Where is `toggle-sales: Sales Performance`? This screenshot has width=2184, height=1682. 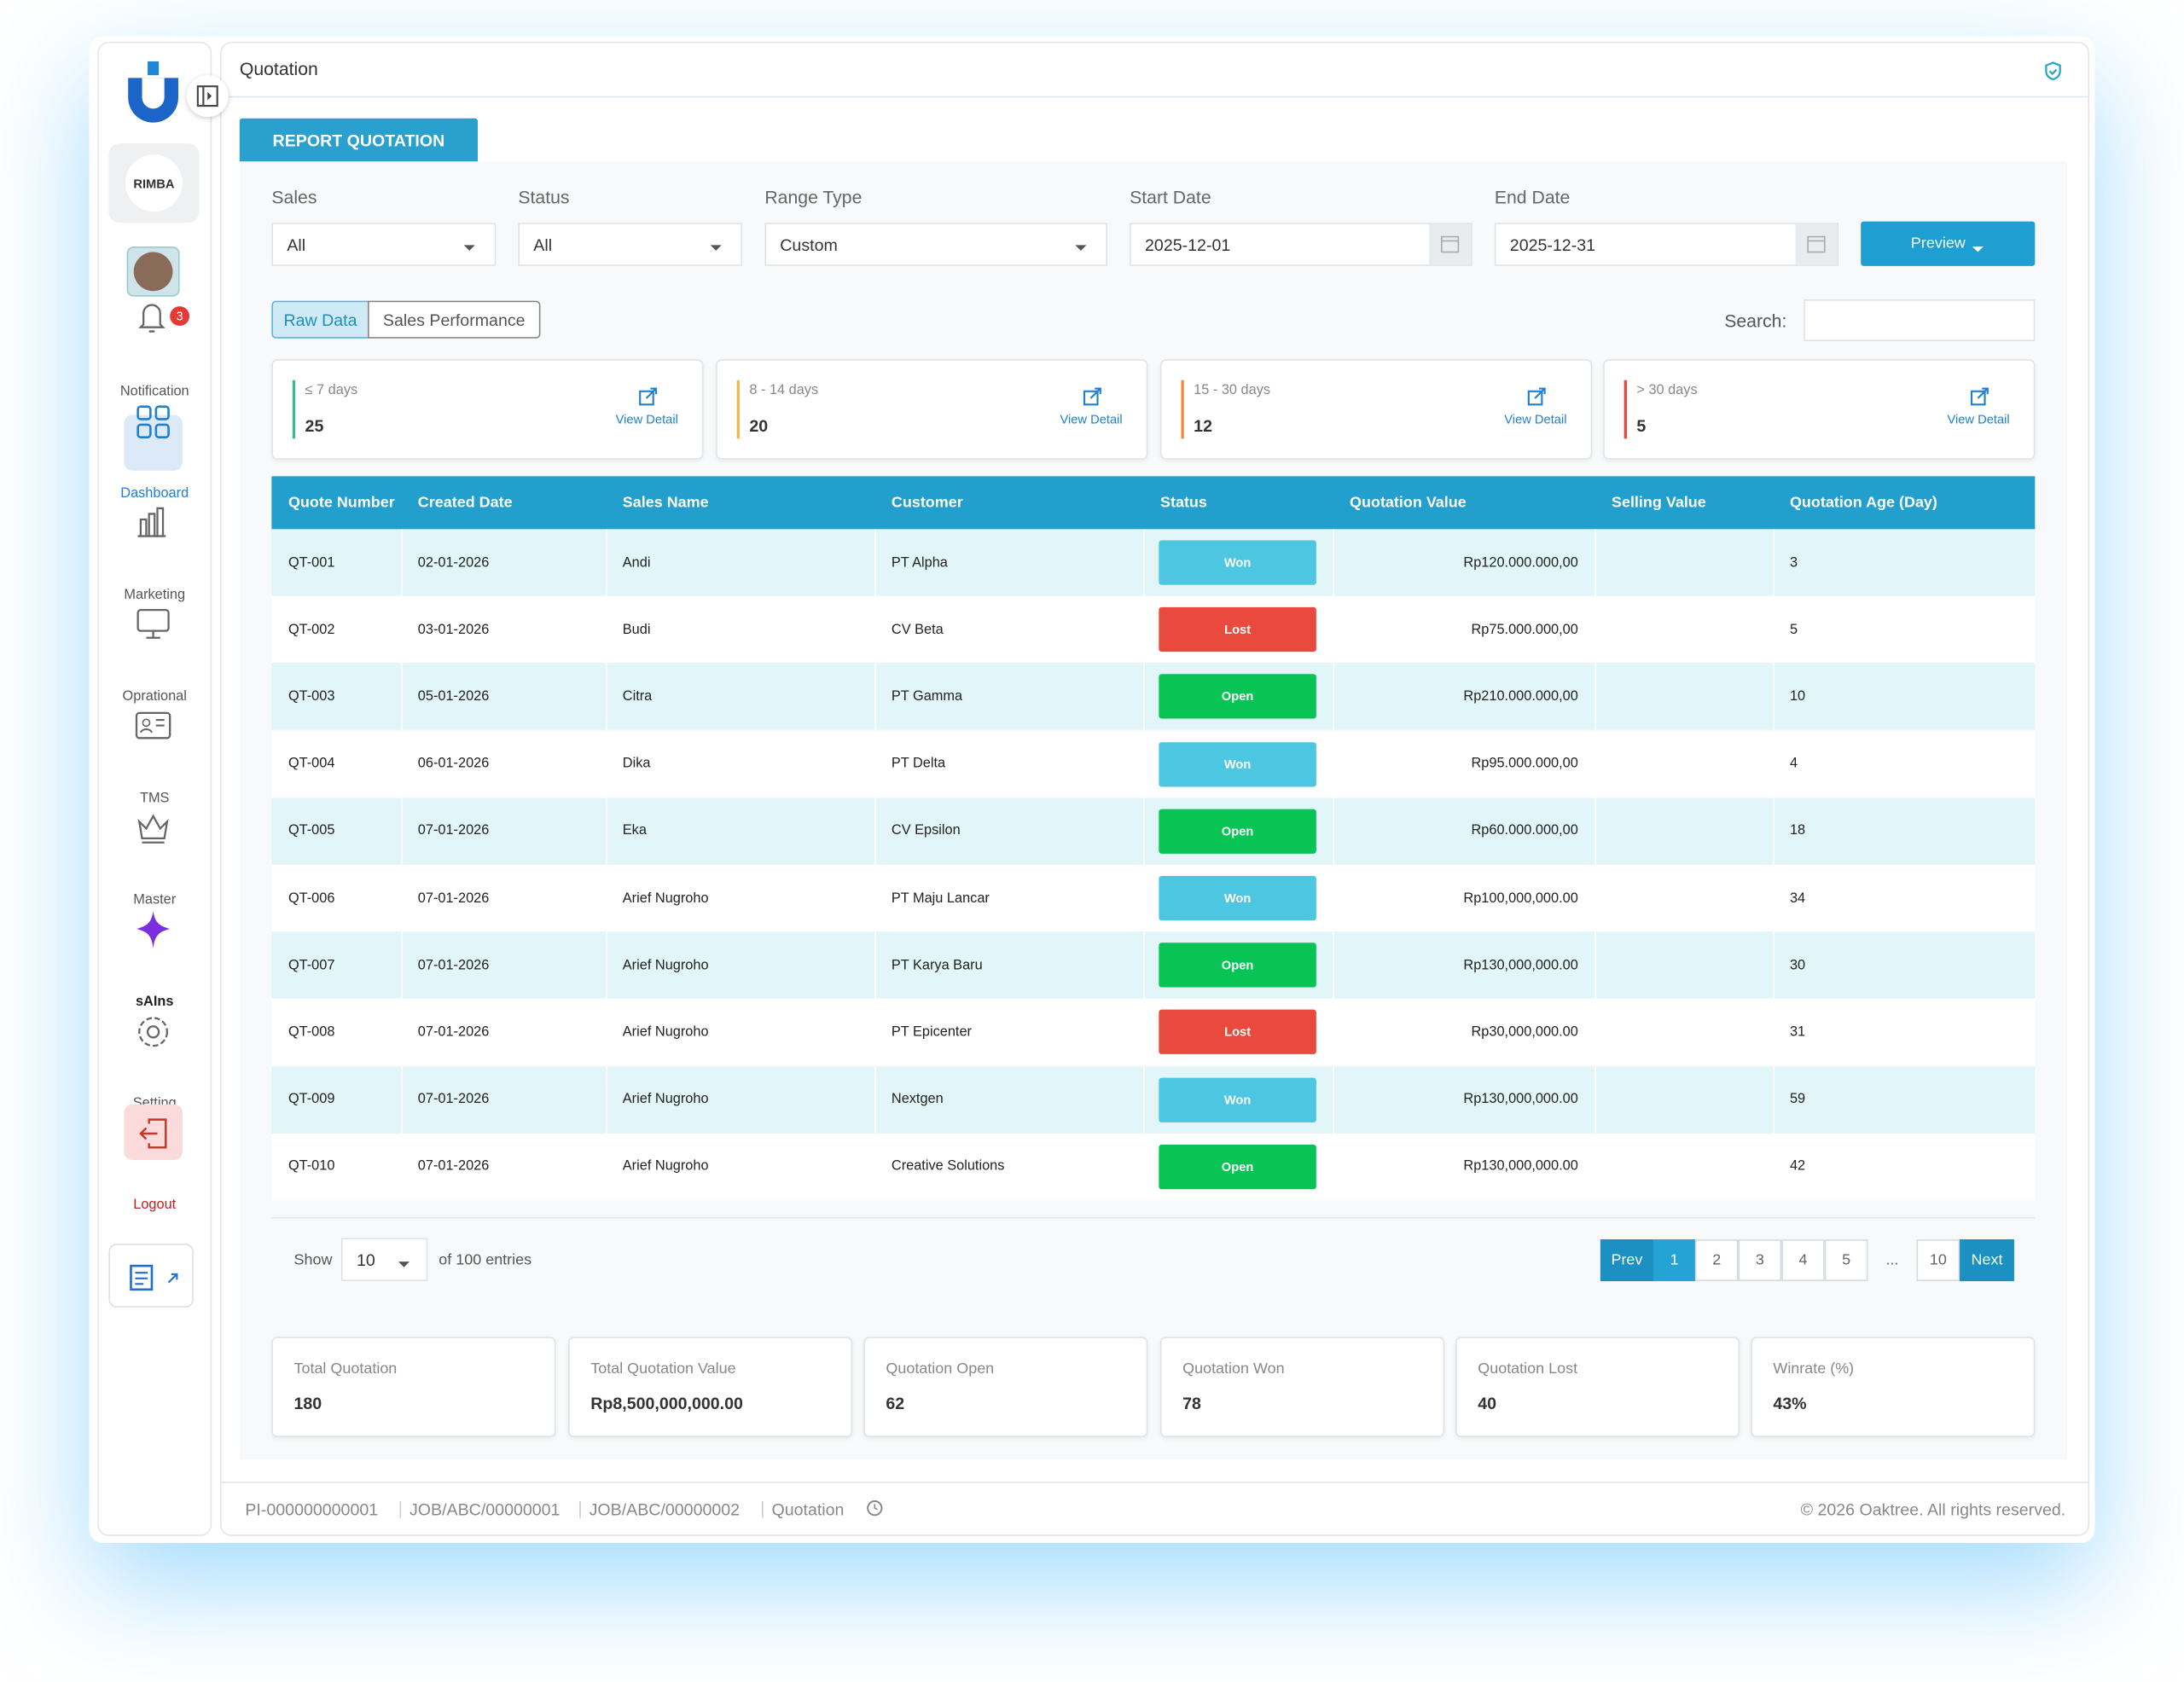 toggle-sales: Sales Performance is located at coordinates (455, 319).